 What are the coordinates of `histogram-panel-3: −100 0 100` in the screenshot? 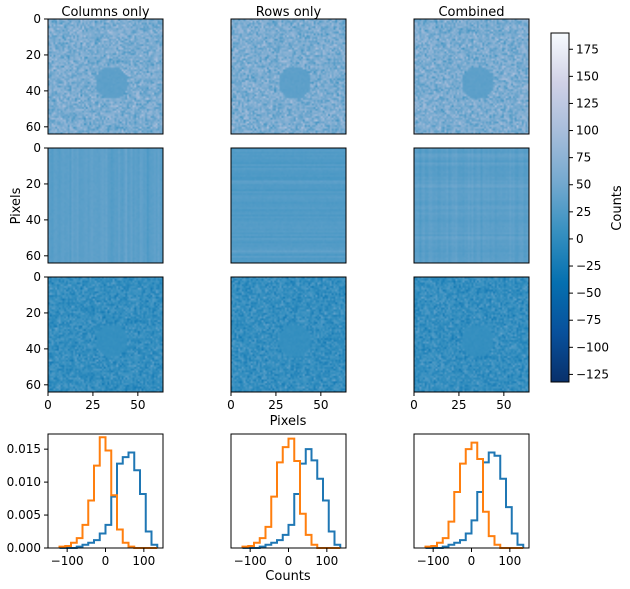 It's located at (471, 500).